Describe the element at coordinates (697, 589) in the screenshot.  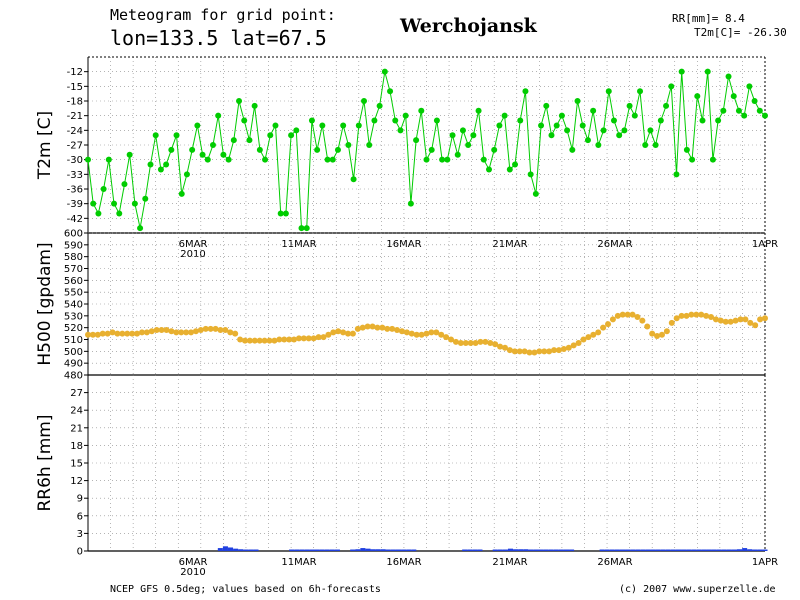
I see `footer-copyright: (c) 2007 www.superzelle.de` at that location.